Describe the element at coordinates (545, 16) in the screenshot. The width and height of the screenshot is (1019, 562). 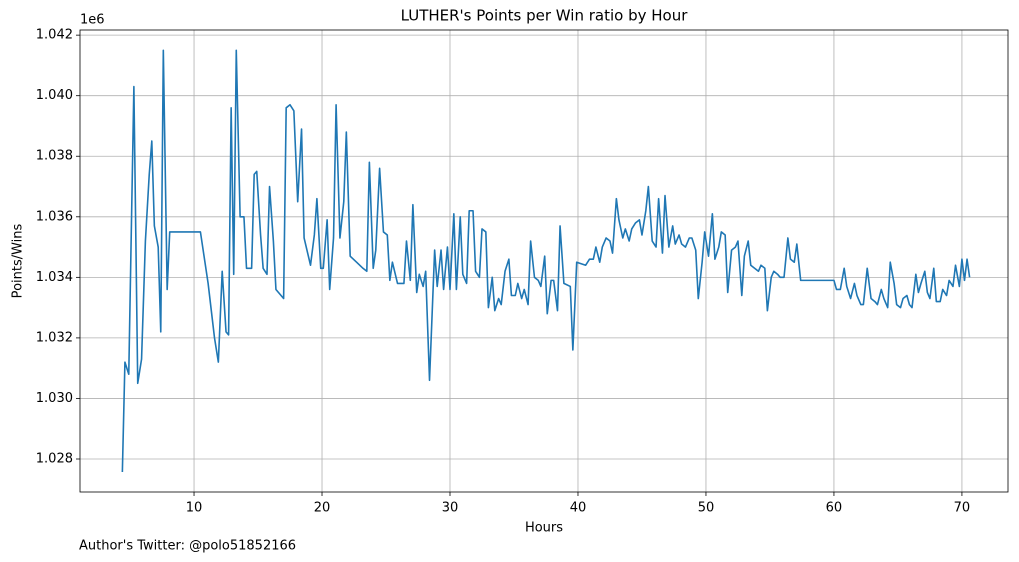
I see `chart-title: LUTHER's Points per Win ratio by Hour` at that location.